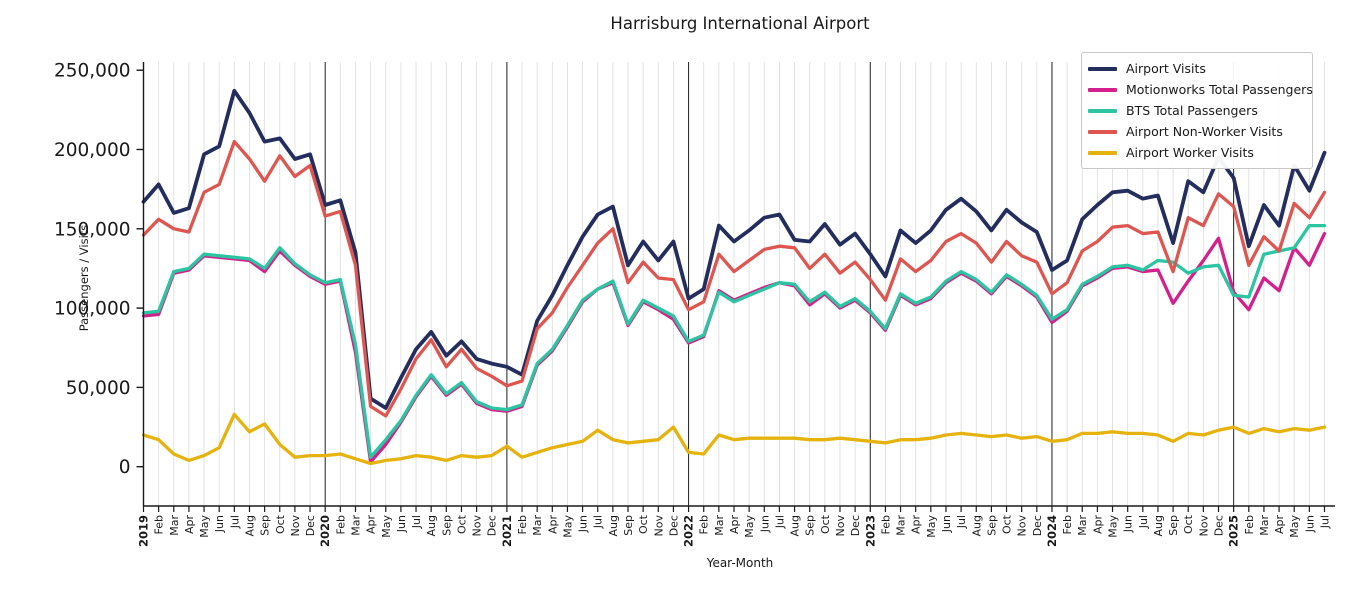 This screenshot has height=600, width=1350. I want to click on legend-label: BTS Total Passengers, so click(1192, 110).